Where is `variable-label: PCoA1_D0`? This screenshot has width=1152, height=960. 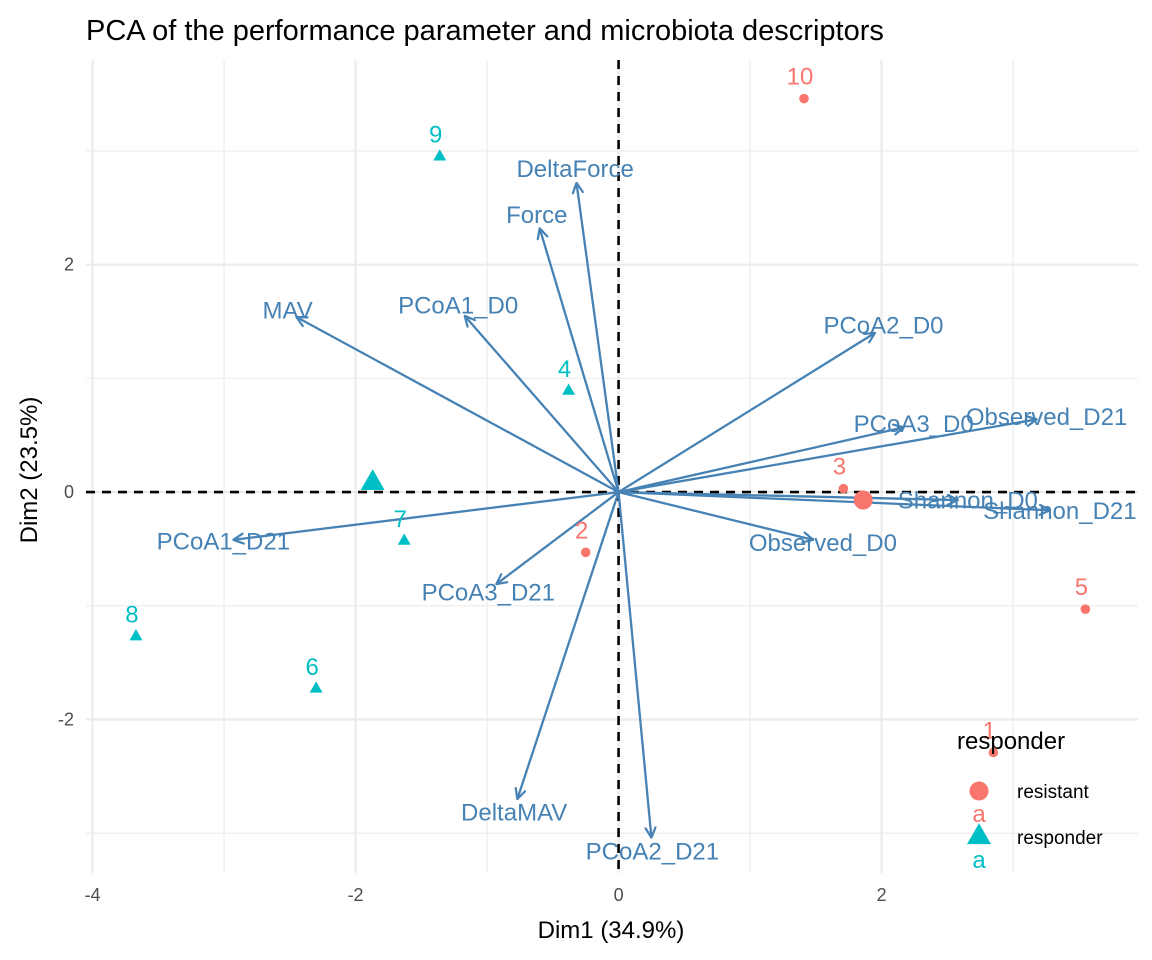 variable-label: PCoA1_D0 is located at coordinates (458, 305).